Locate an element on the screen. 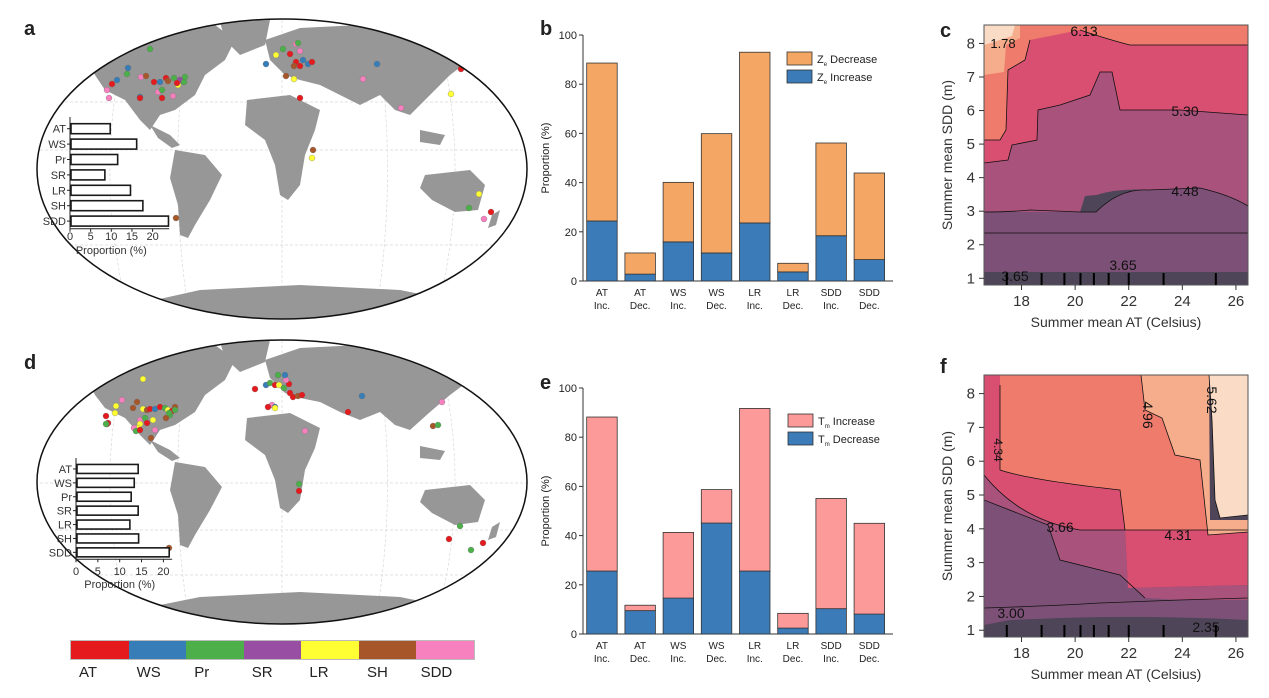 The height and width of the screenshot is (698, 1269). x-tick-label: 0 is located at coordinates (70, 237).